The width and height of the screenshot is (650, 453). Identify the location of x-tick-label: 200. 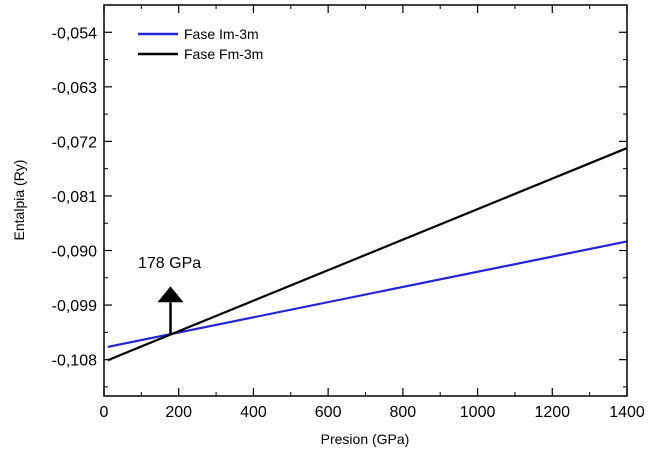
(178, 412).